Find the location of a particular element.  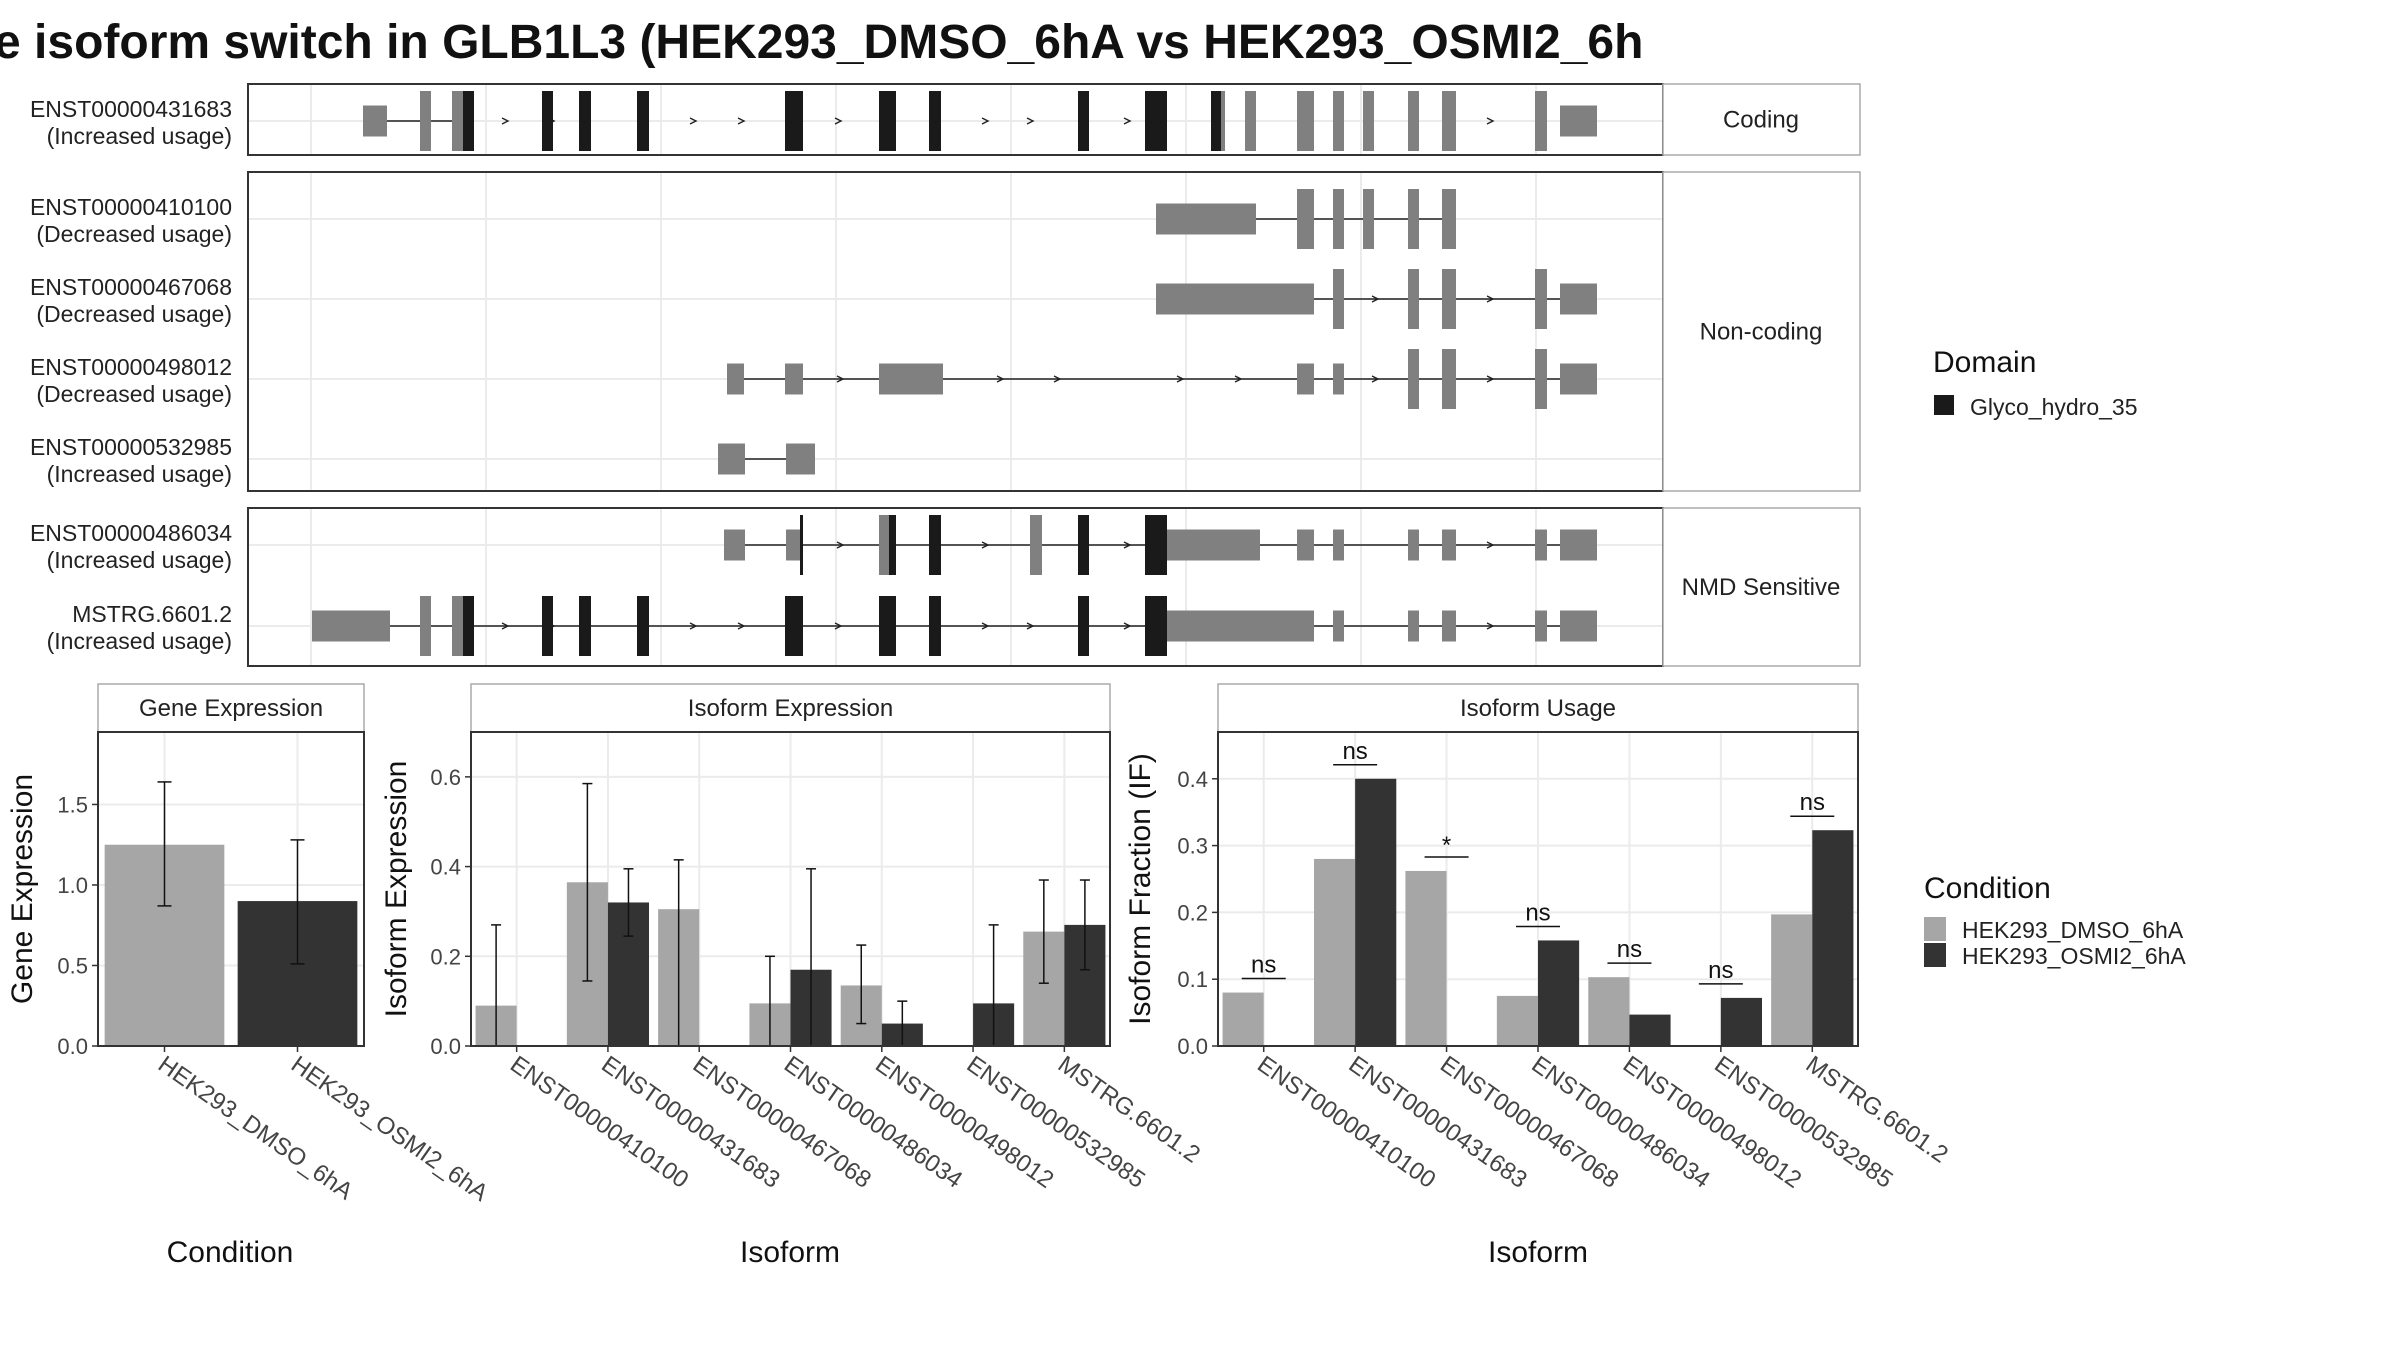

y-tick-label: 0.0 is located at coordinates (1192, 1046).